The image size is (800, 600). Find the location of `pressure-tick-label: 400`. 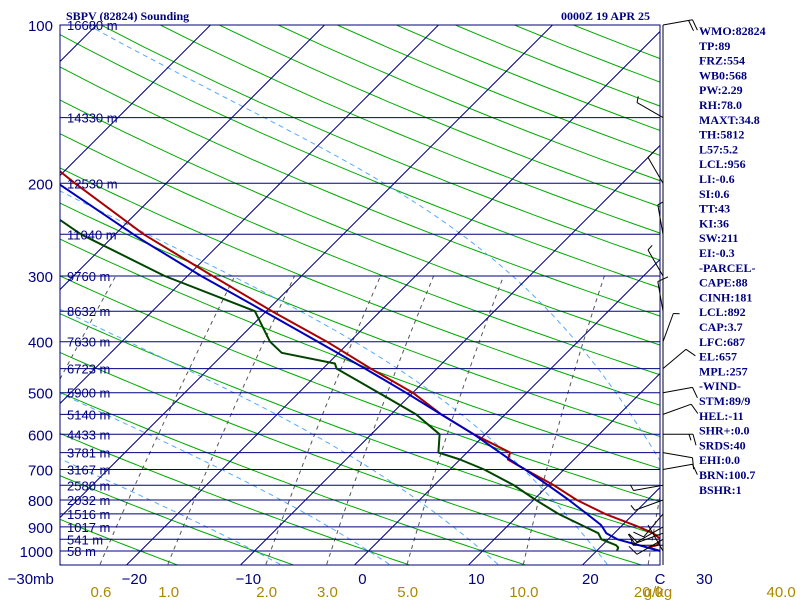

pressure-tick-label: 400 is located at coordinates (40, 343).